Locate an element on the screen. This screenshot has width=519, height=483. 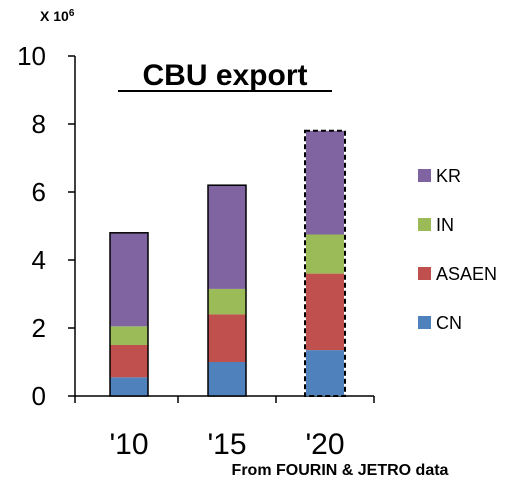
legend: KR IN ASAEN CN is located at coordinates (457, 249).